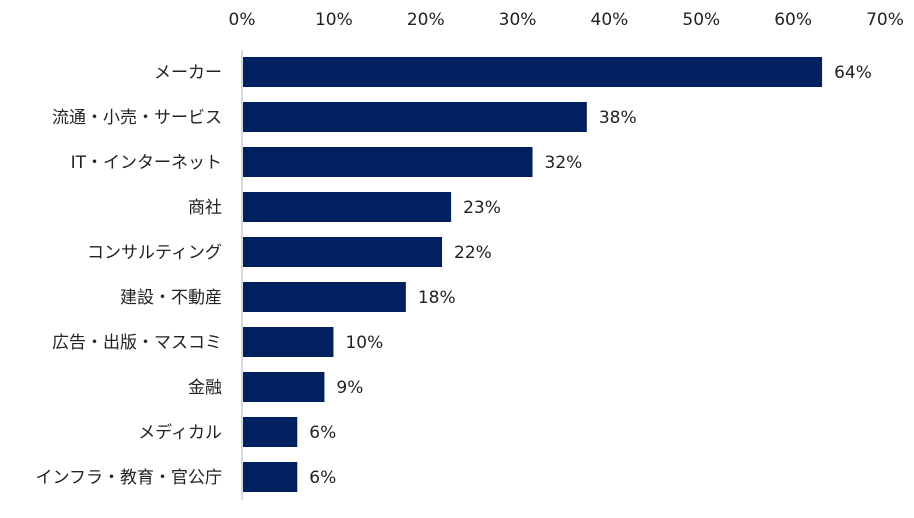 This screenshot has height=518, width=914. What do you see at coordinates (171, 298) in the screenshot?
I see `category-label: 建設・不動産` at bounding box center [171, 298].